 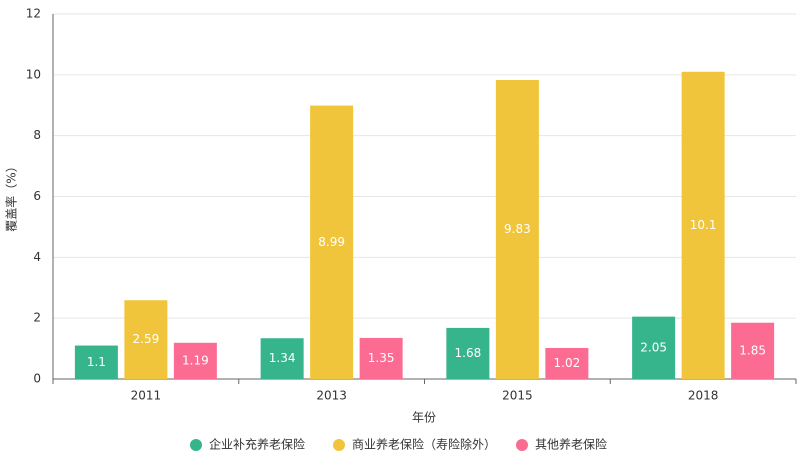 I want to click on legend-label: 其他养老保险, so click(x=571, y=444).